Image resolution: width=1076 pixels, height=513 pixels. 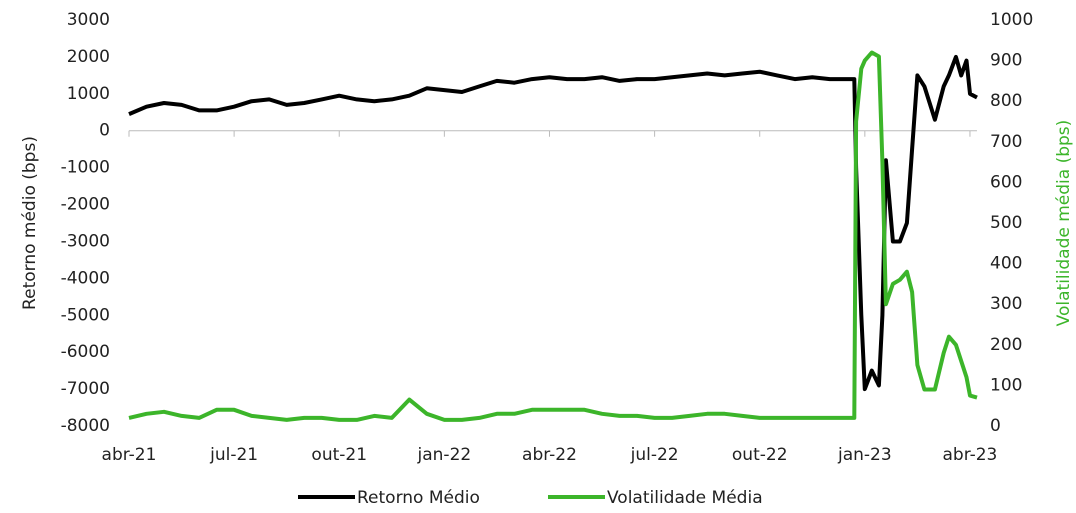 I want to click on y2-tick-label: 200, so click(x=1006, y=345).